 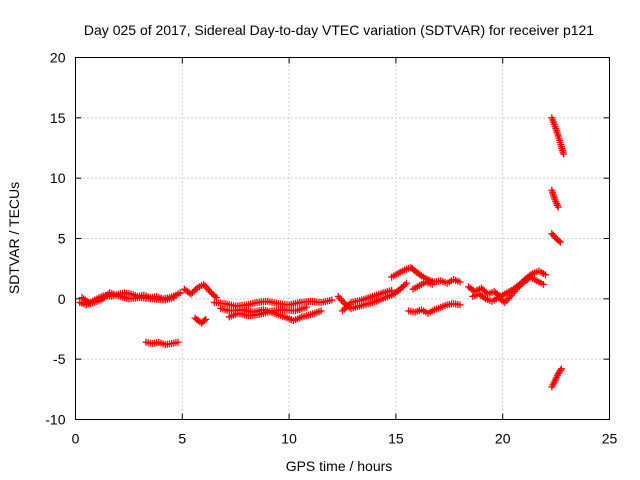 What do you see at coordinates (62, 239) in the screenshot?
I see `y-tick-label: 5` at bounding box center [62, 239].